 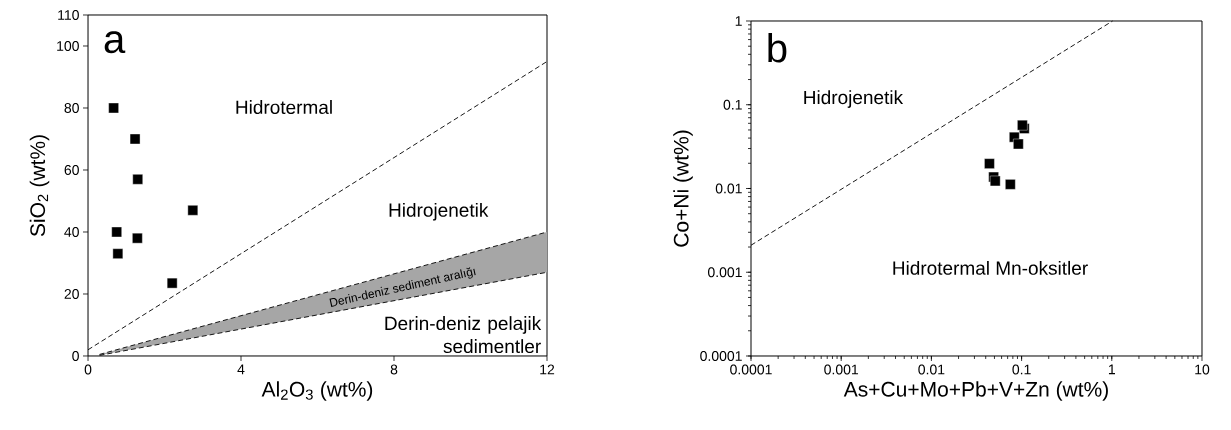 I want to click on x-tick-label: 12, so click(x=547, y=369).